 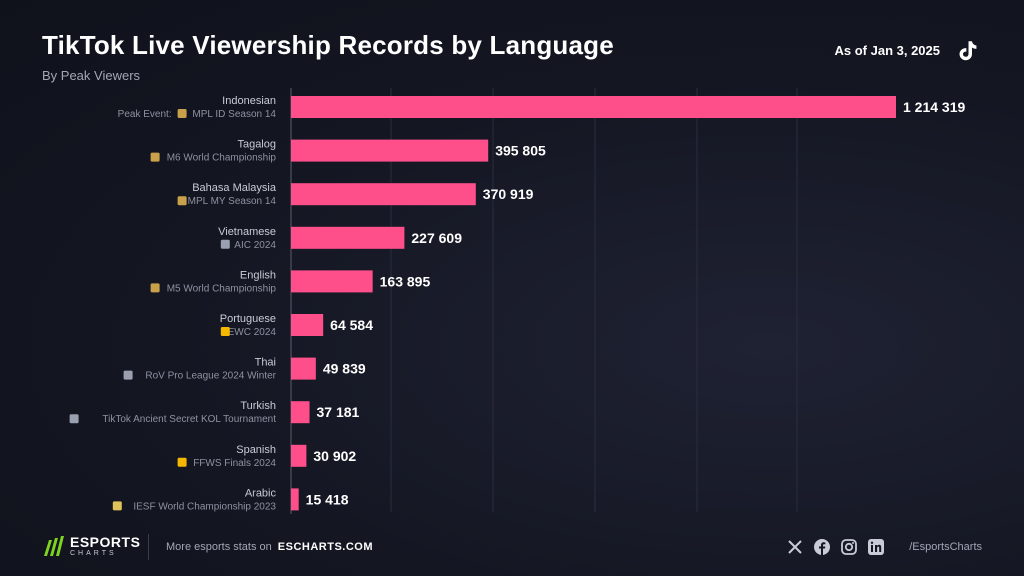 What do you see at coordinates (256, 145) in the screenshot?
I see `category-label: Tagalog` at bounding box center [256, 145].